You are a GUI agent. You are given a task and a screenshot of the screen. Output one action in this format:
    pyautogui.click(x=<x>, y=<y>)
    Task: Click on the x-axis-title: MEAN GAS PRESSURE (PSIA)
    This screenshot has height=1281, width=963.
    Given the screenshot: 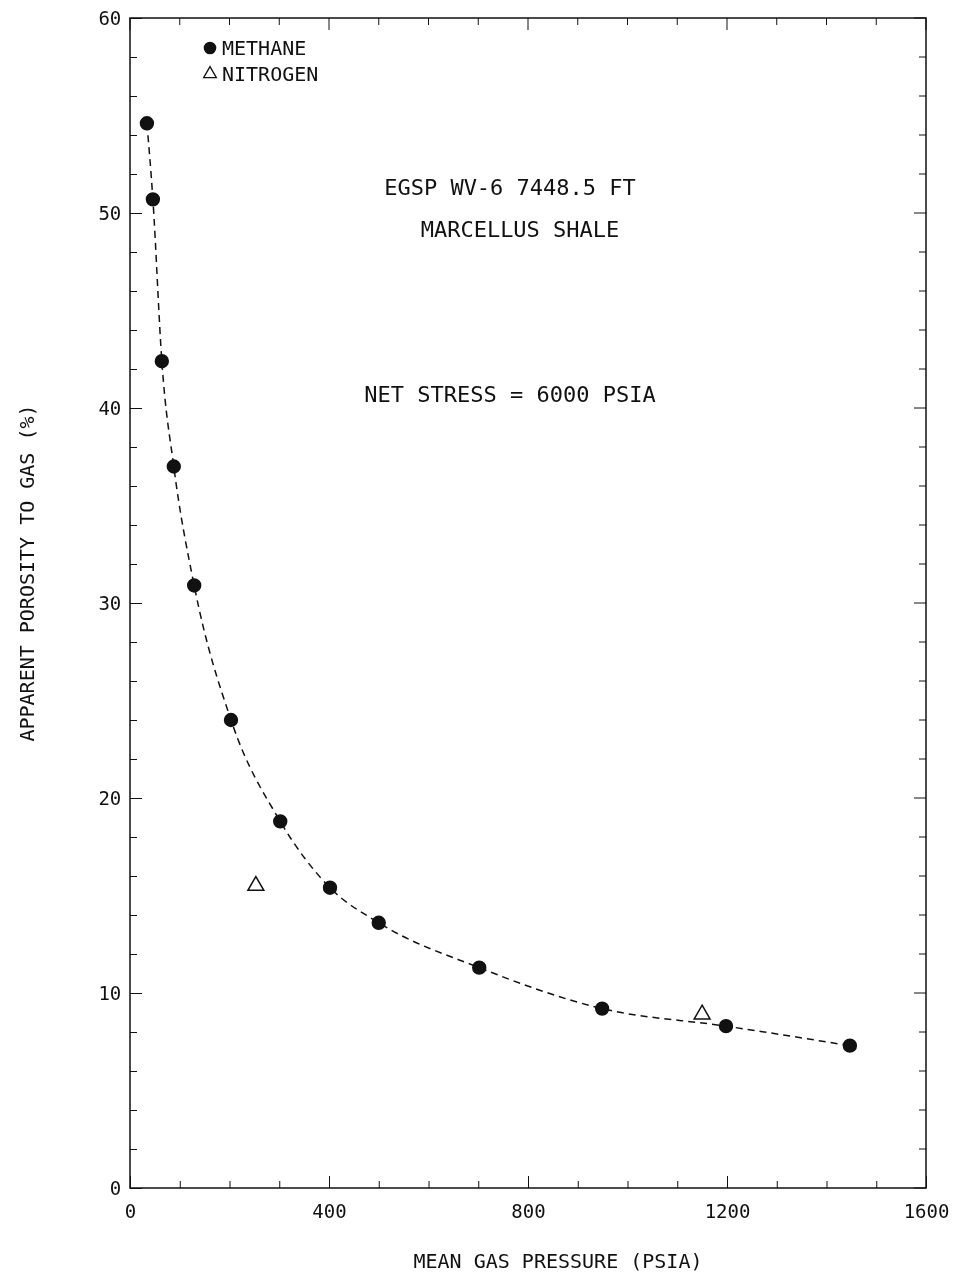 What is the action you would take?
    pyautogui.click(x=558, y=1261)
    